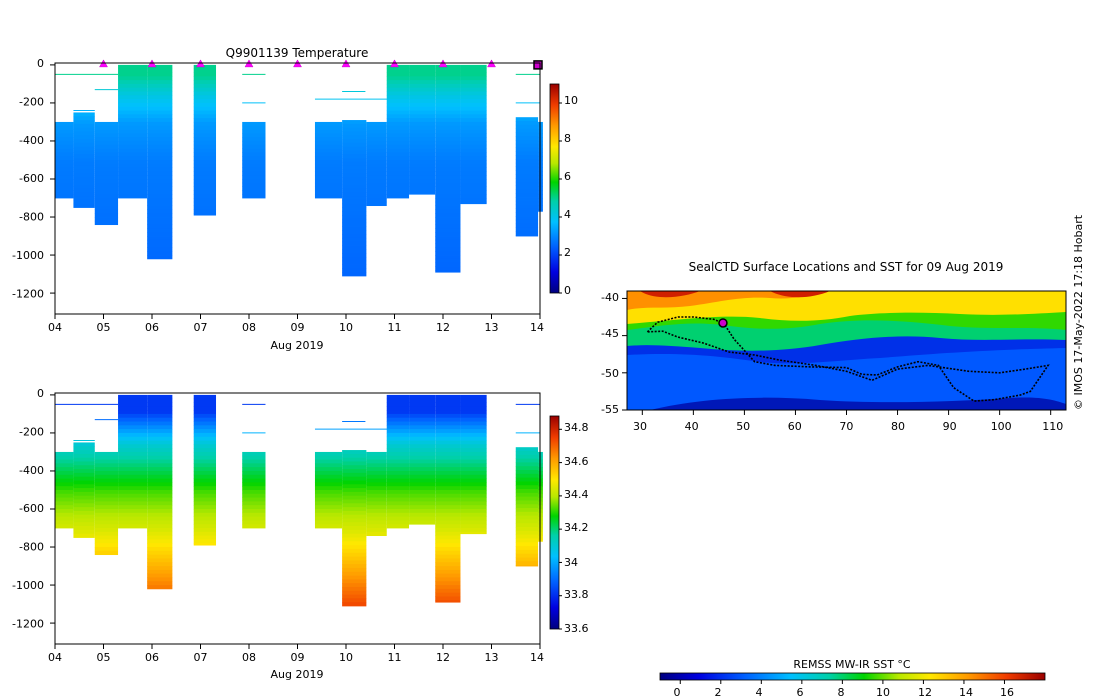 Image resolution: width=1100 pixels, height=700 pixels. I want to click on map-xtick-label: 100, so click(1001, 426).